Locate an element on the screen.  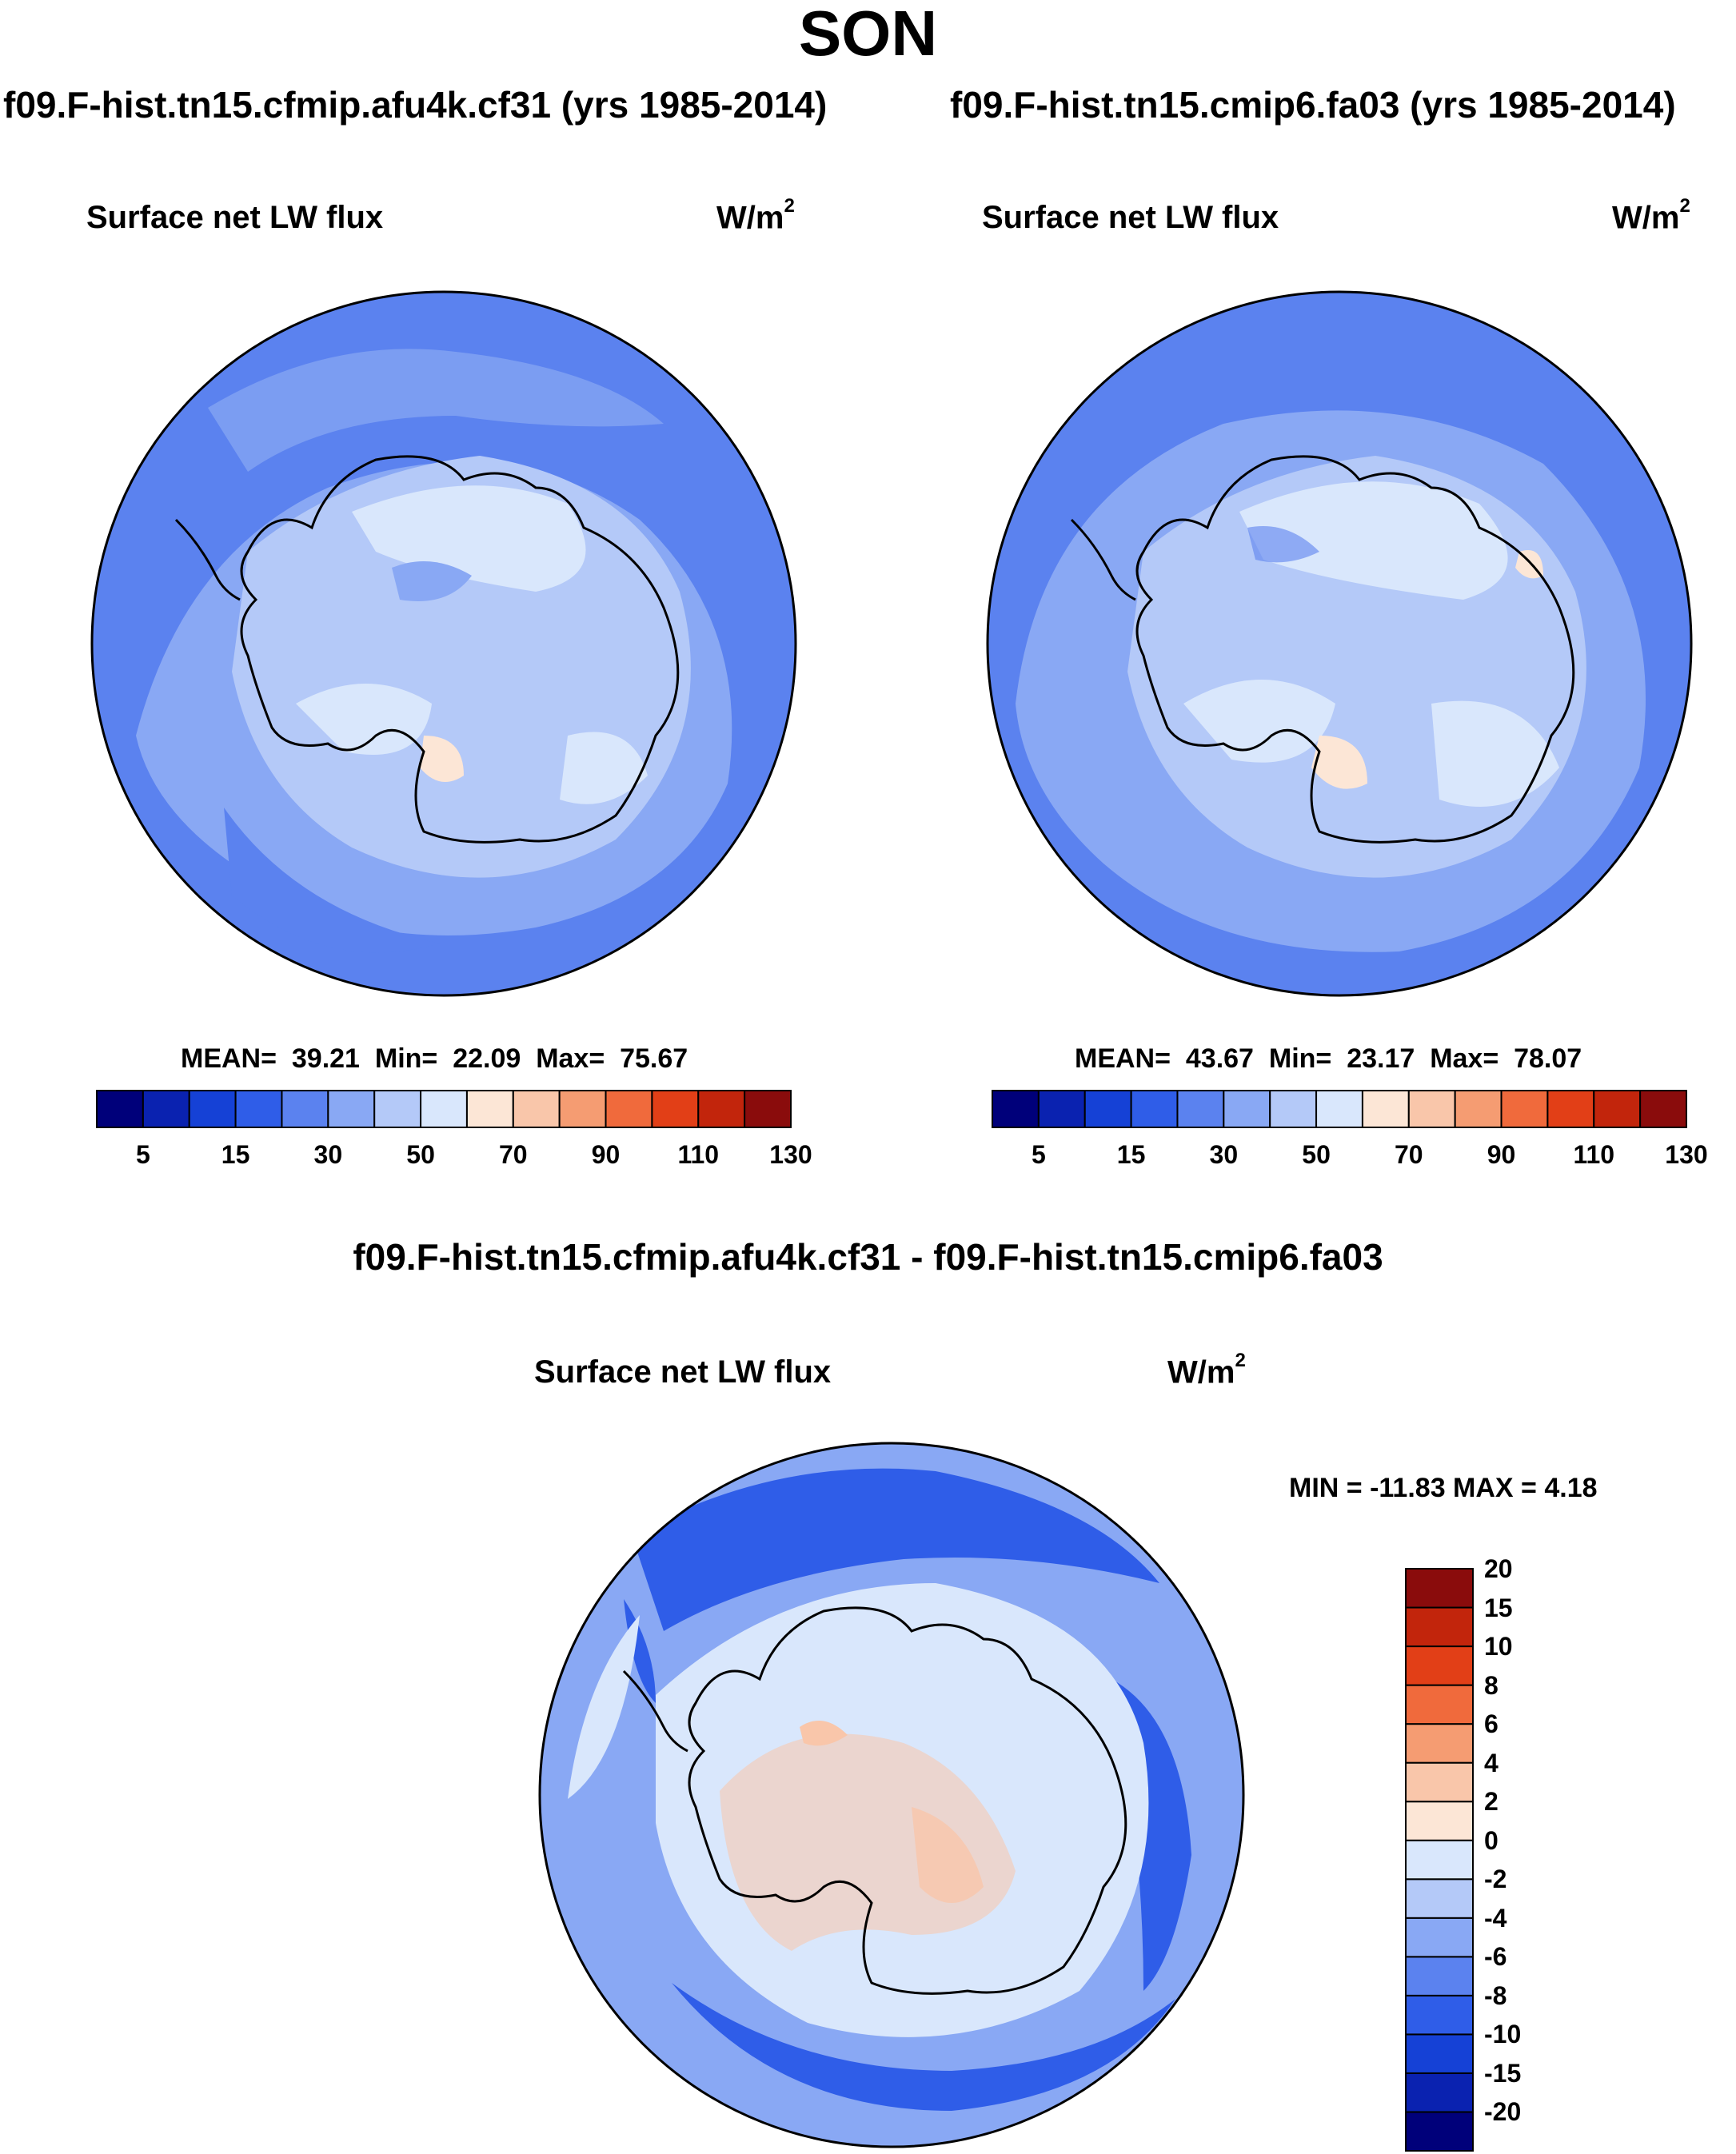
colorbar-tick-label: 4 is located at coordinates (1491, 1762).